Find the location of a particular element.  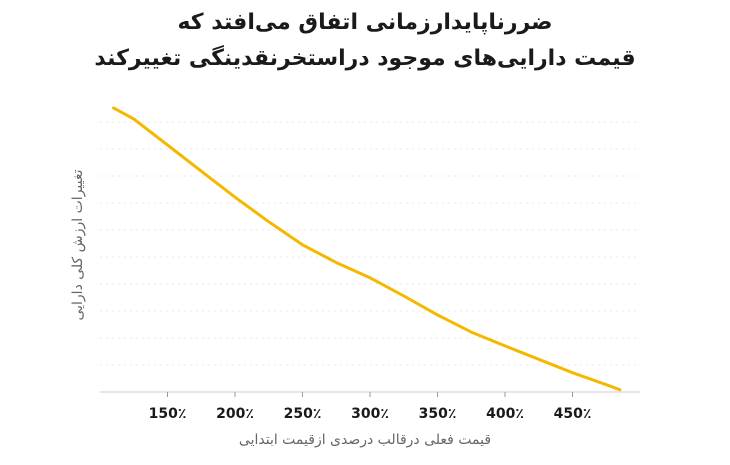

x-tick-label: 250٪ is located at coordinates (303, 414).